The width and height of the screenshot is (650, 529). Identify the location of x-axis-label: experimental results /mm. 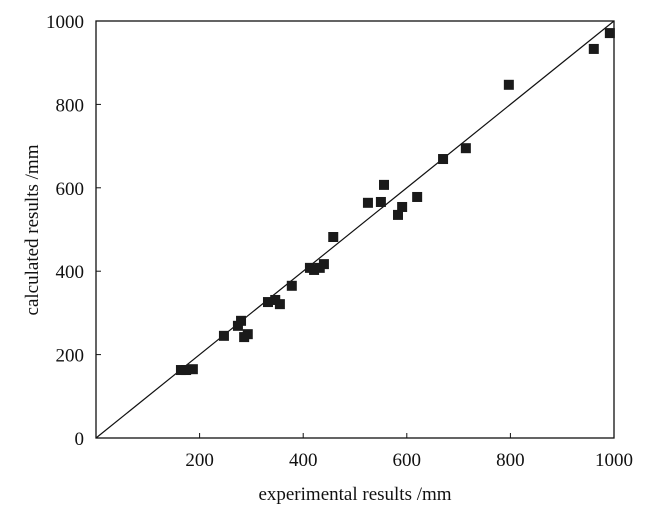
(354, 494).